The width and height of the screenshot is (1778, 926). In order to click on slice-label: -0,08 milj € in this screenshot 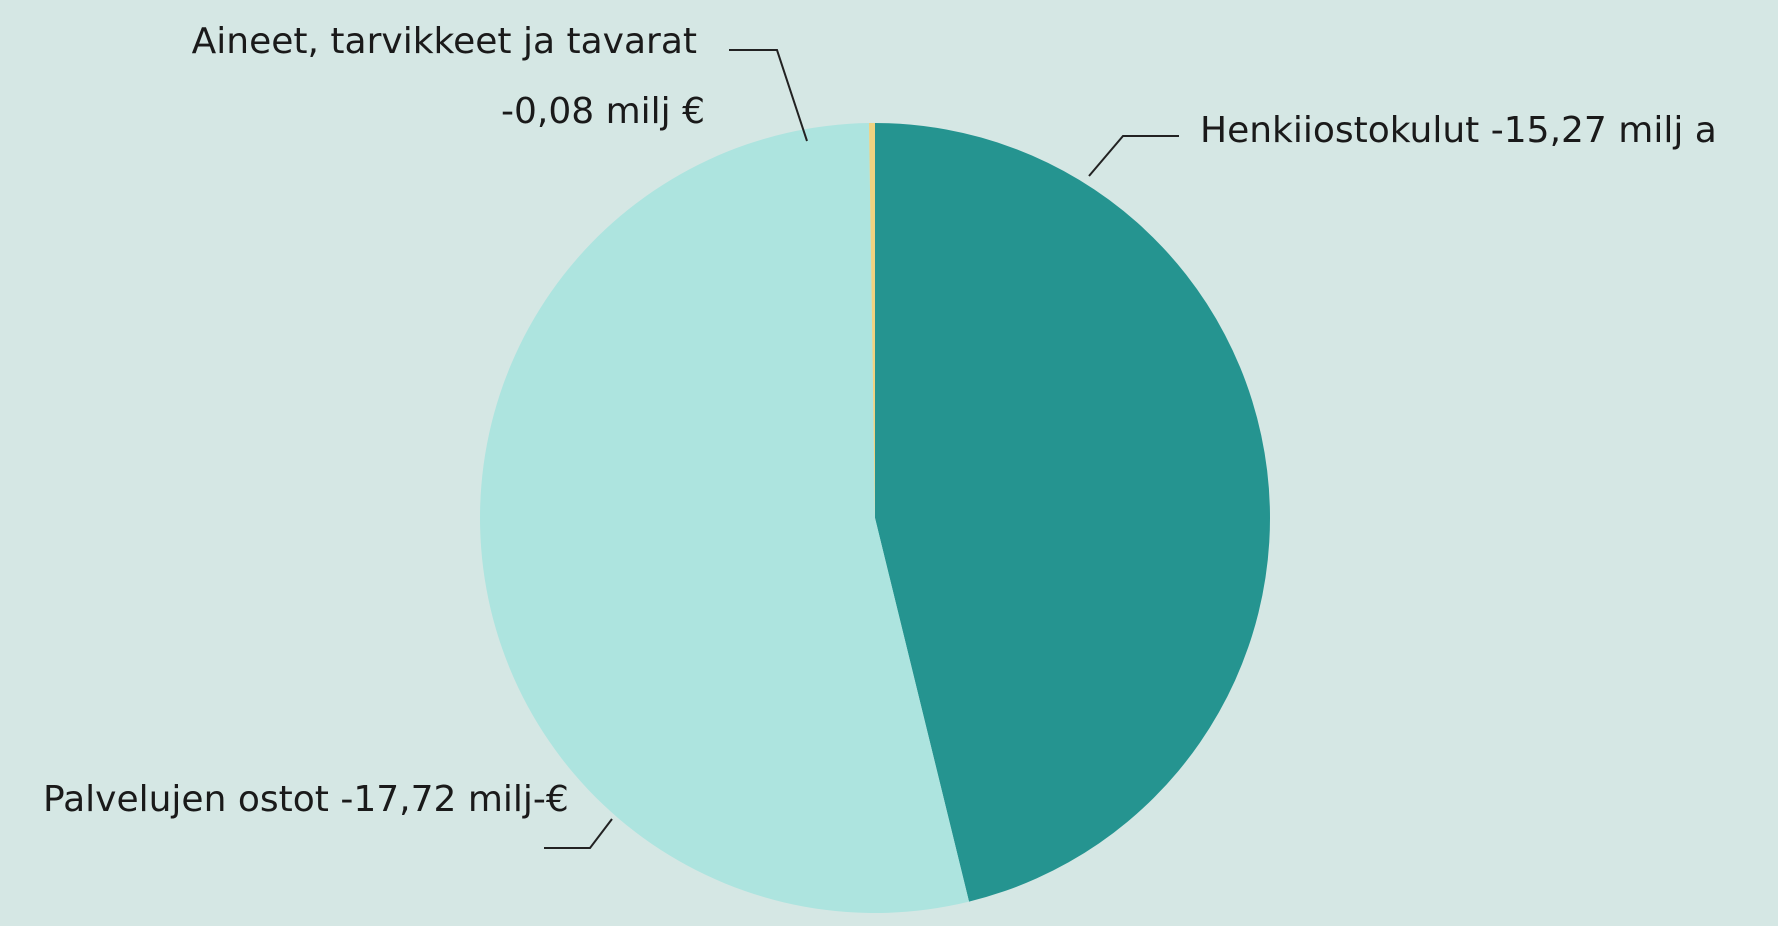, I will do `click(603, 111)`.